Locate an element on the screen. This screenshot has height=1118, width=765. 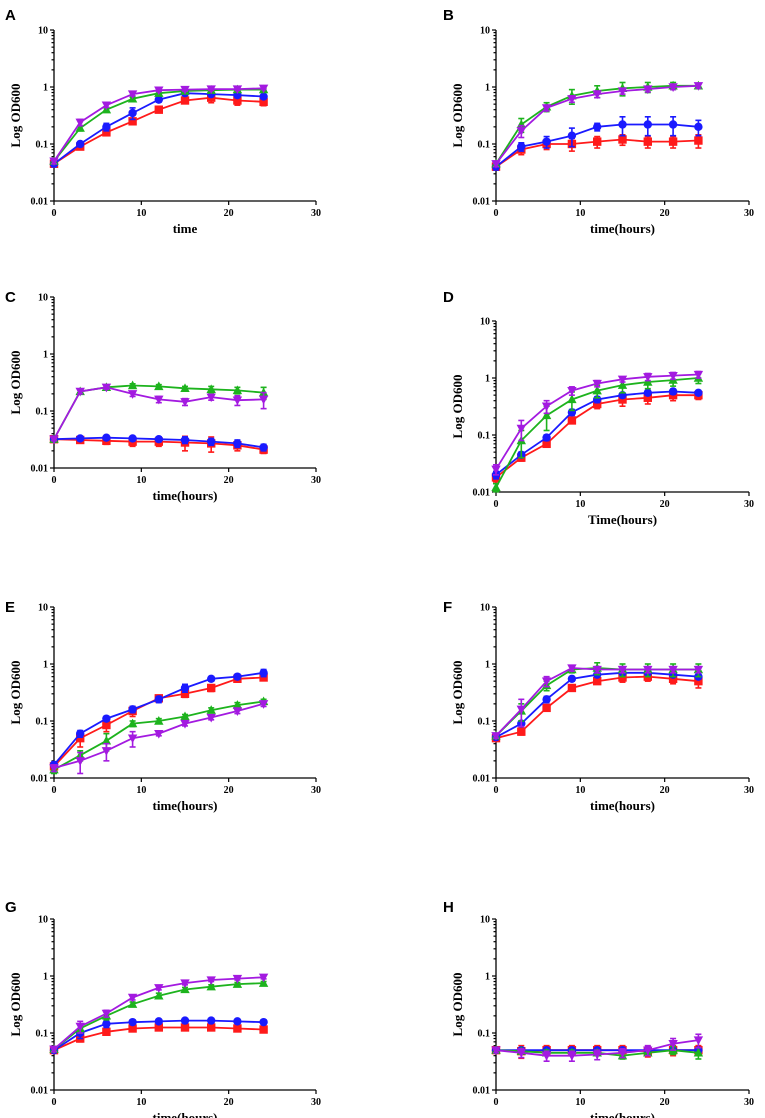
y-tick-label: 0.1 is located at coordinates (42, 145).